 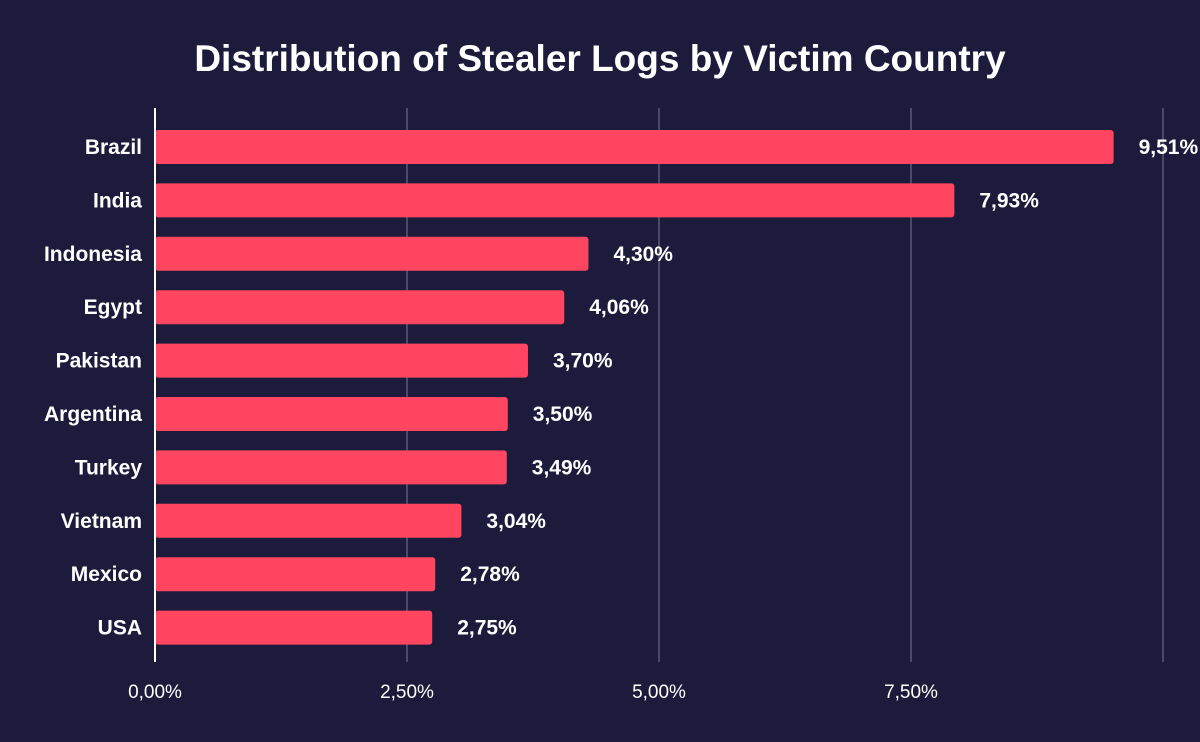 What do you see at coordinates (101, 521) in the screenshot?
I see `category-label: Vietnam` at bounding box center [101, 521].